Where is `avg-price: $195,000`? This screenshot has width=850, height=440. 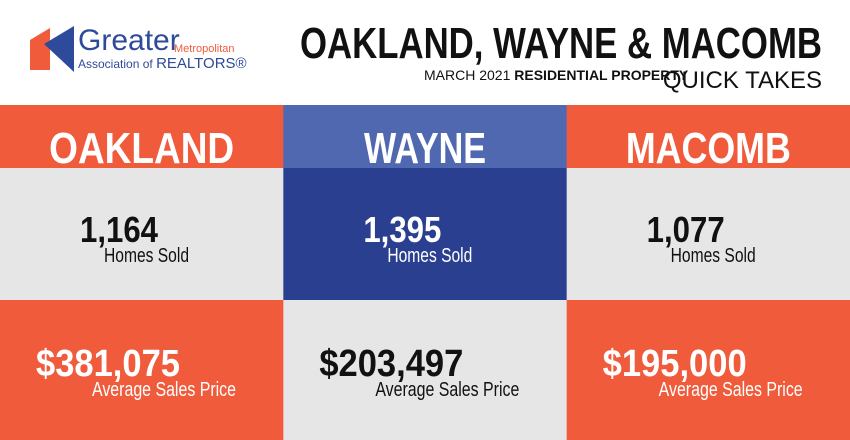 avg-price: $195,000 is located at coordinates (675, 364).